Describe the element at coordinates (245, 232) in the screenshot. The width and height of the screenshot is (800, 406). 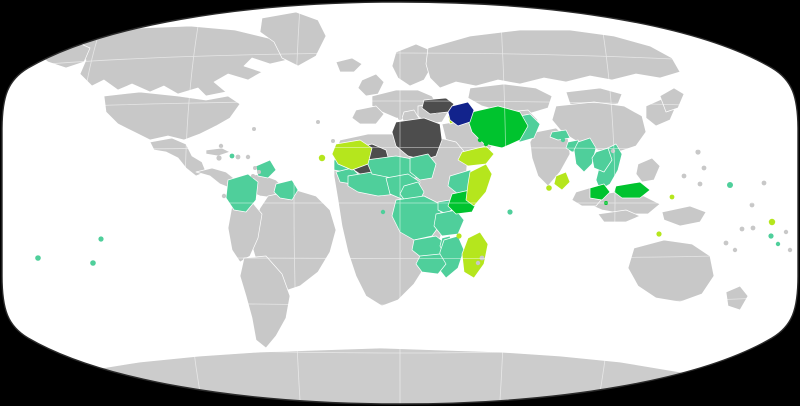
I see `country-peru-bolivia` at that location.